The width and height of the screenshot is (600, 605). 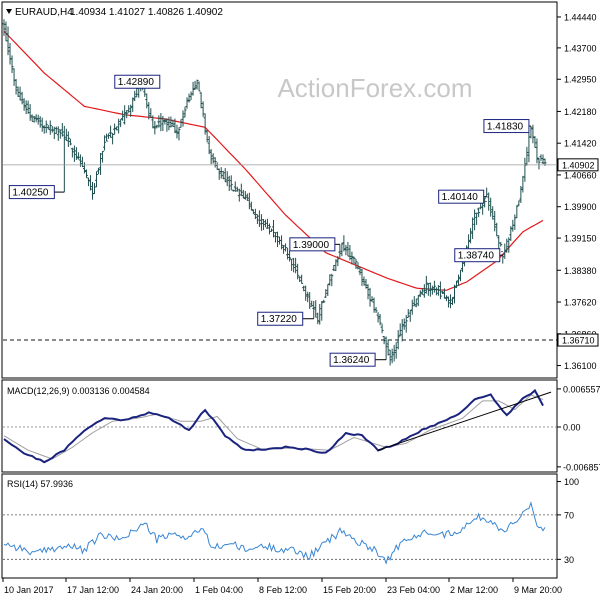 I want to click on price-y-tick-label-2: 1.42950, so click(x=580, y=80).